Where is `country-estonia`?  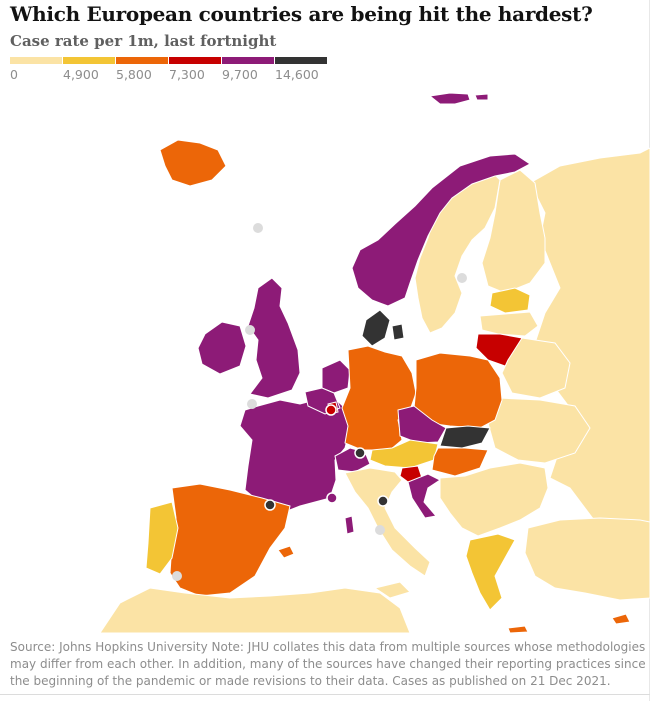 country-estonia is located at coordinates (510, 300).